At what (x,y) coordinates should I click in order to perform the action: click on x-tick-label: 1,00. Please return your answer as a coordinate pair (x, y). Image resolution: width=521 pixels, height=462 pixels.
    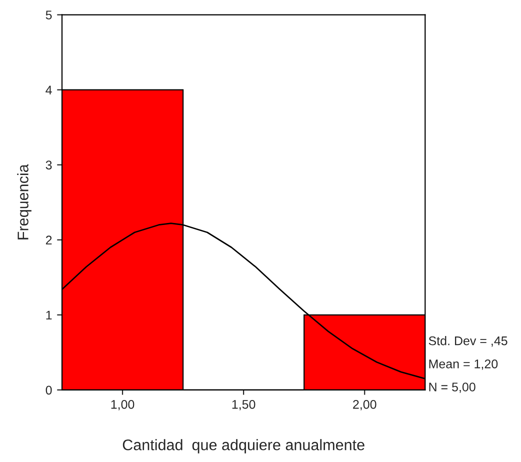
    Looking at the image, I should click on (122, 405).